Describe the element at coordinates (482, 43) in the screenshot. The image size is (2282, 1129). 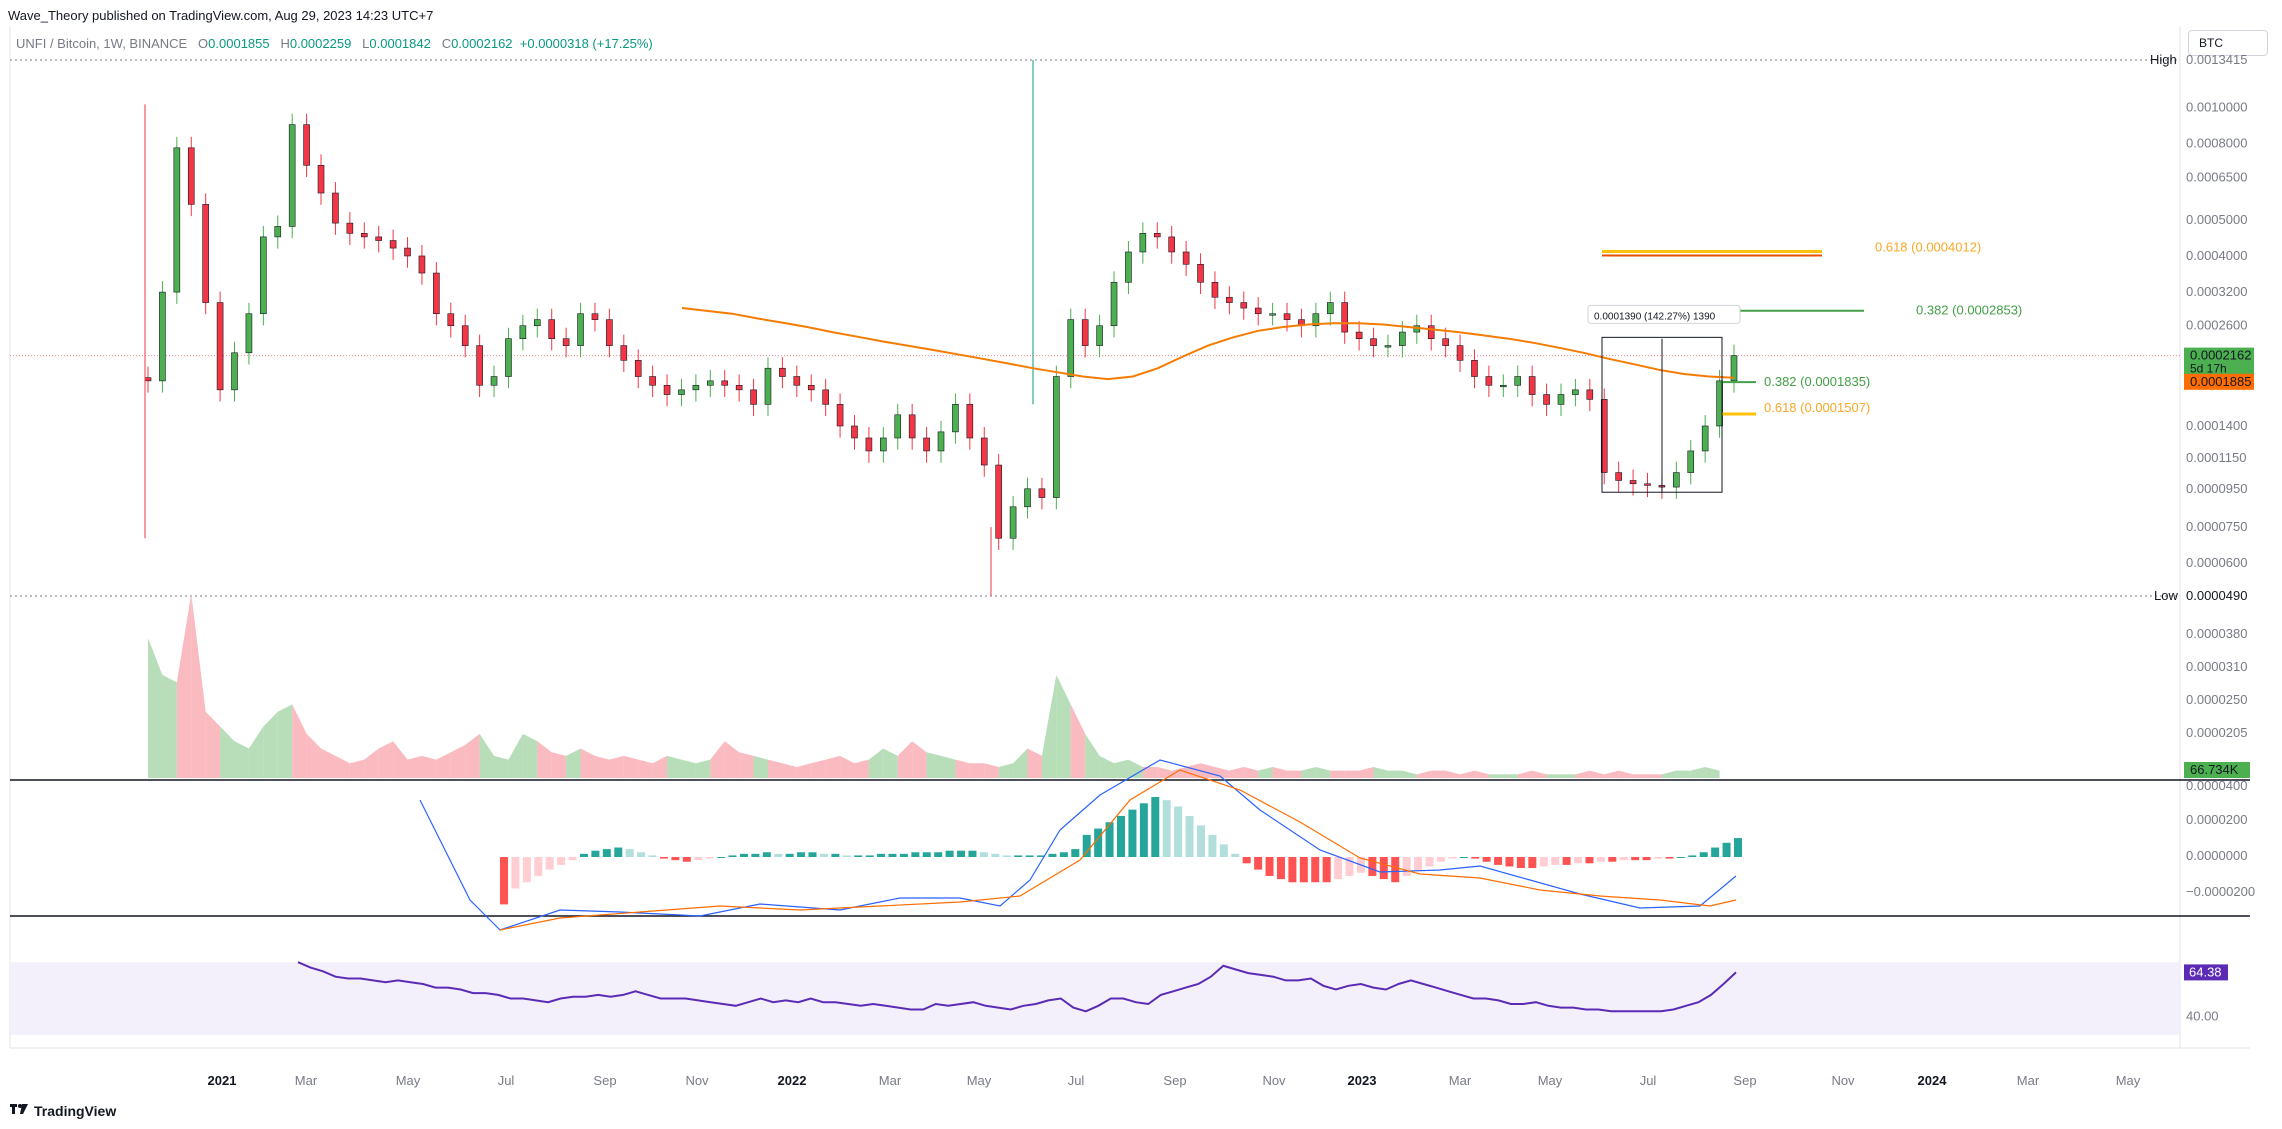
I see `close-value: 0.0002162` at that location.